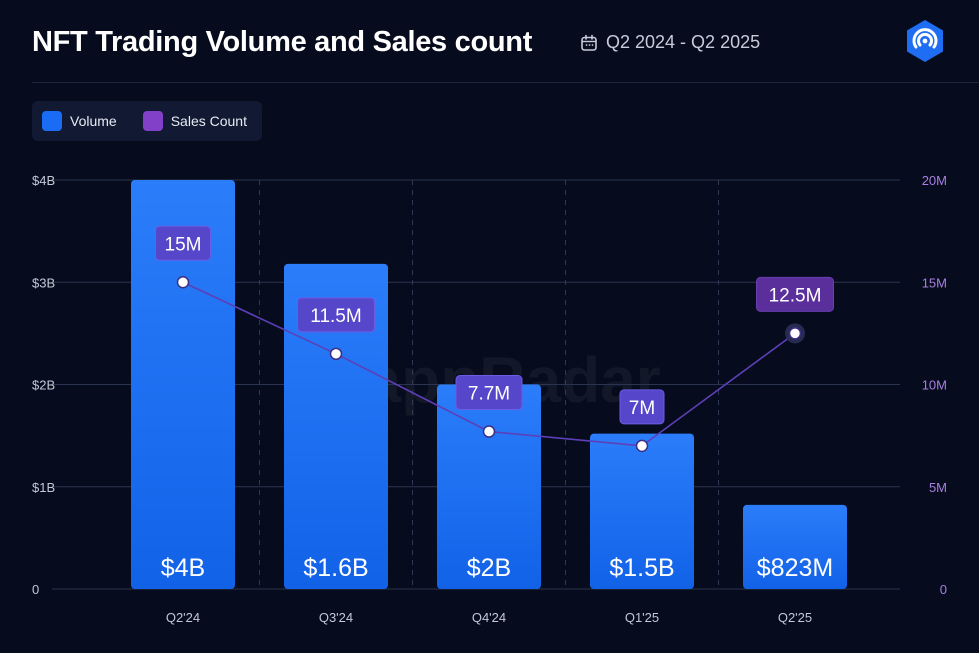 The image size is (979, 653). Describe the element at coordinates (795, 617) in the screenshot. I see `x-tick-label: Q2'25` at that location.